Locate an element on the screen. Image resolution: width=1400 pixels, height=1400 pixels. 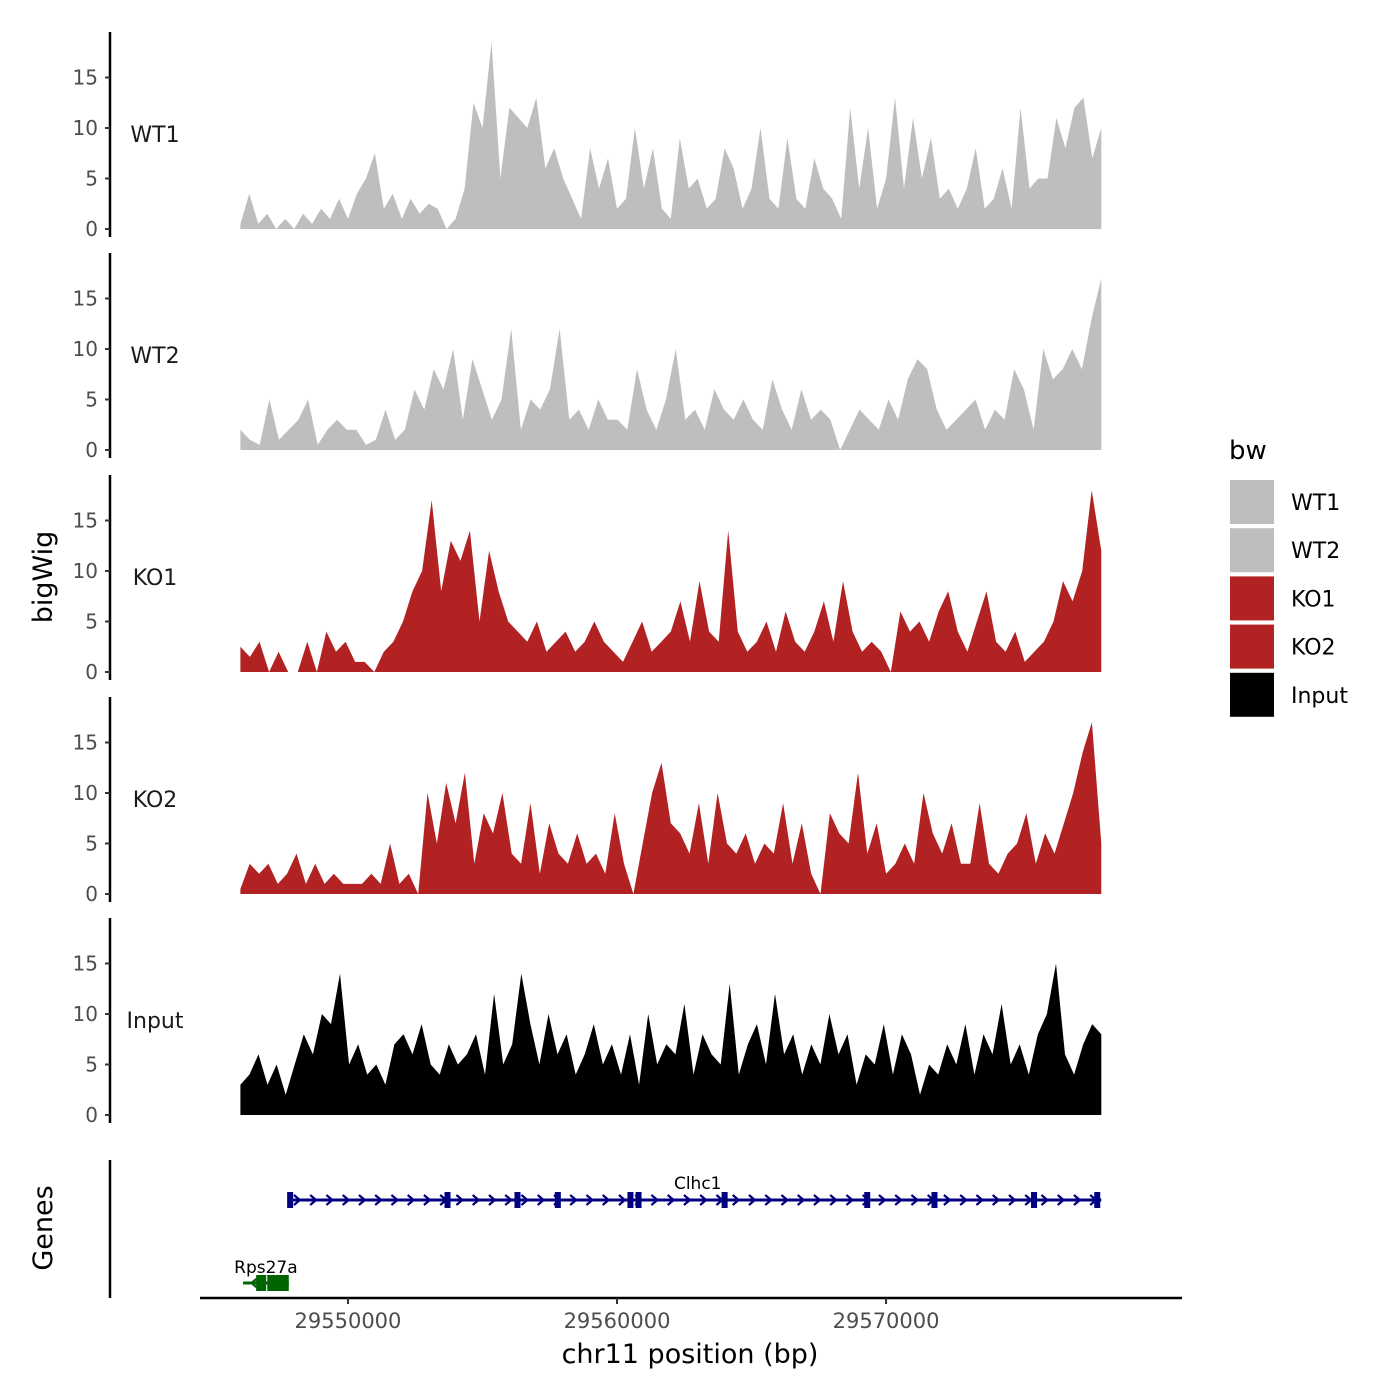
track-ko2: 0 5 10 15 KO2 is located at coordinates (587, 801).